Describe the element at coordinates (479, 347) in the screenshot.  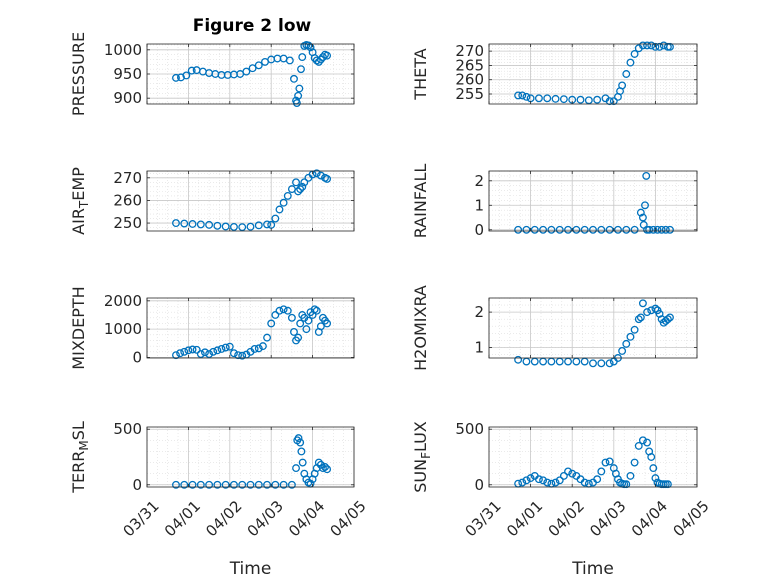
I see `y-tick-label: 1` at that location.